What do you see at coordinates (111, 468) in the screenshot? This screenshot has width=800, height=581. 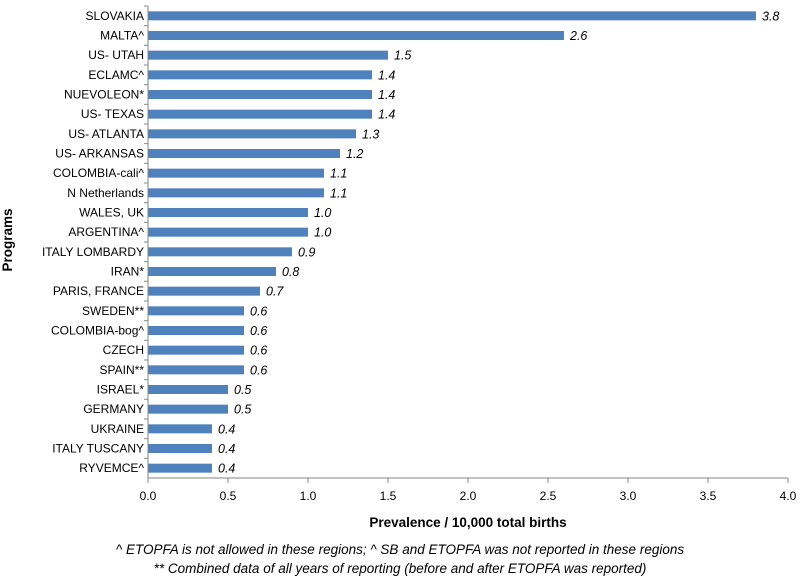 I see `category-label: RYVEMCE^` at bounding box center [111, 468].